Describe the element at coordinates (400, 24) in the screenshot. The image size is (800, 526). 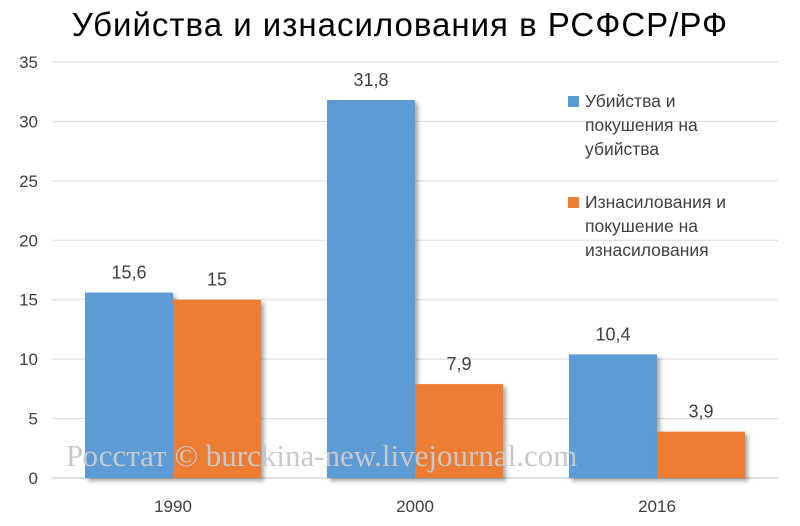
I see `chart-title: Убийства и изнасилования в РСФСР/РФ` at that location.